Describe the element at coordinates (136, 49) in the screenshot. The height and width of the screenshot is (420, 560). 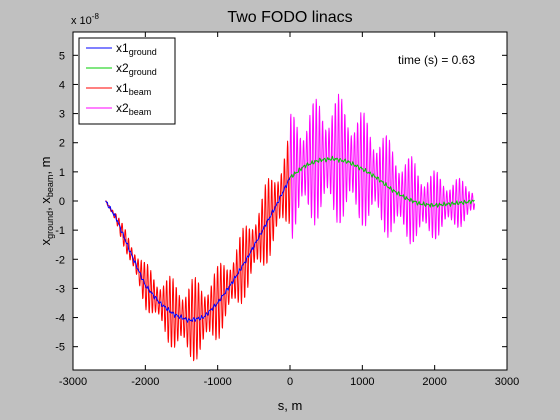
I see `legend-entry: x1ground` at that location.